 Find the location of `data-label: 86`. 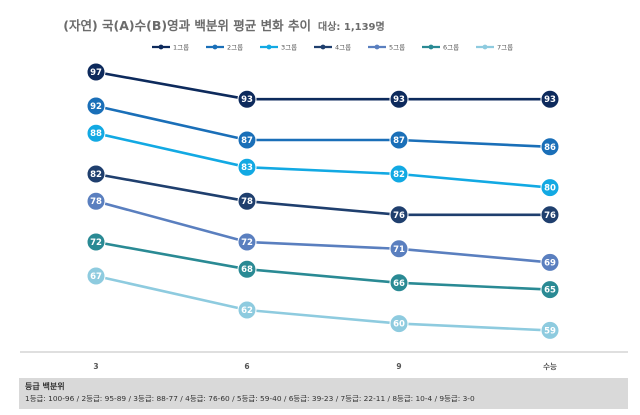

data-label: 86 is located at coordinates (550, 148).